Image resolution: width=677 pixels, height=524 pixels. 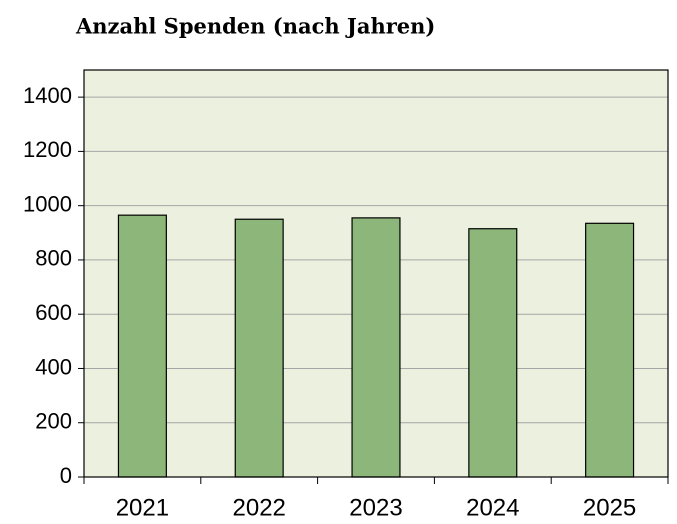 What do you see at coordinates (66, 475) in the screenshot?
I see `y-tick-label: 0` at bounding box center [66, 475].